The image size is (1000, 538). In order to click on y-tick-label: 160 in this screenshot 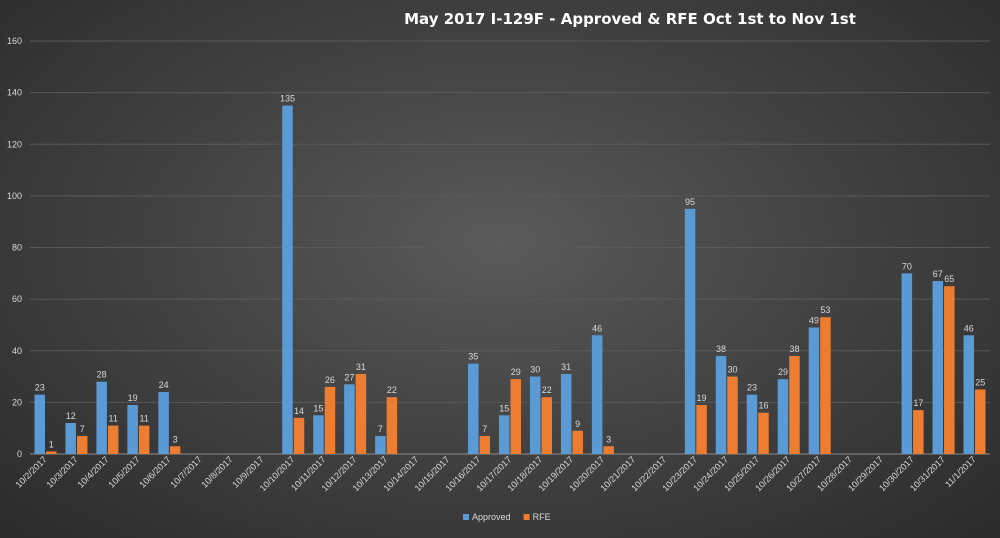, I will do `click(14, 41)`.